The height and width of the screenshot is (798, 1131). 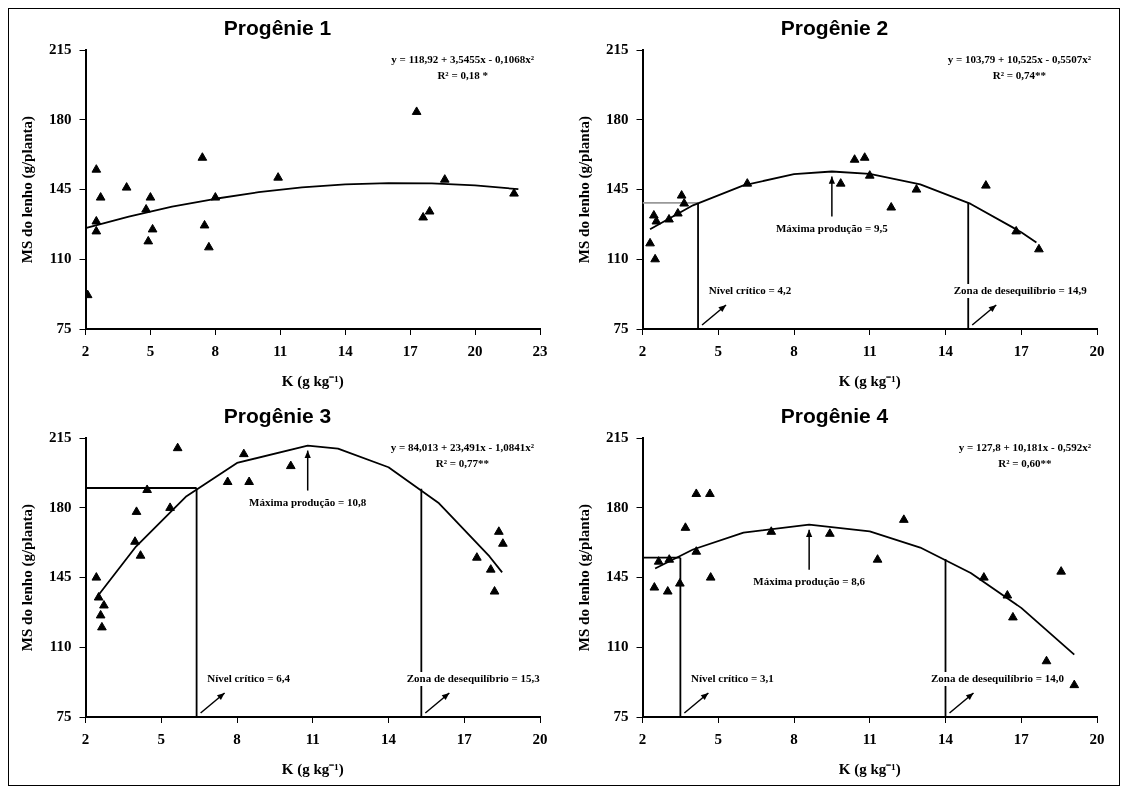 What do you see at coordinates (1019, 59) in the screenshot?
I see `annotation: y = 103,79 + 10,525x - 0,5507x²` at bounding box center [1019, 59].